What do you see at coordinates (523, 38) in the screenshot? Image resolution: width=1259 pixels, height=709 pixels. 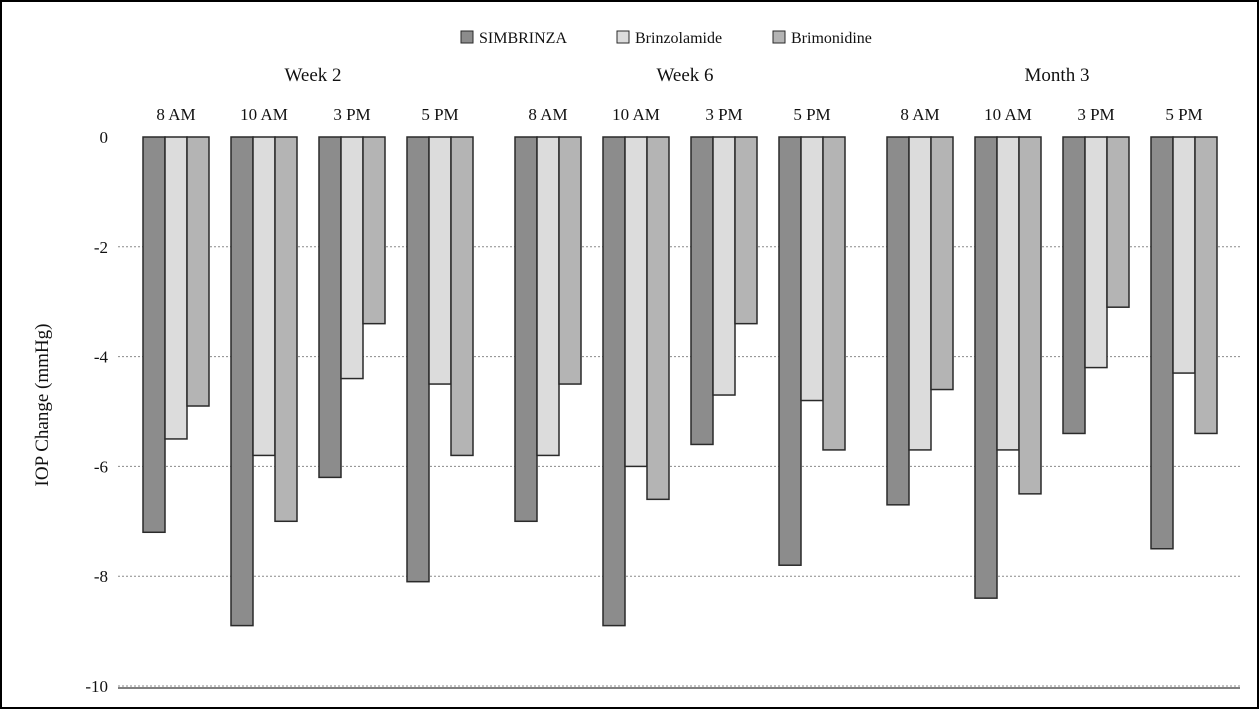 I see `legend-label: SIMBRINZA` at bounding box center [523, 38].